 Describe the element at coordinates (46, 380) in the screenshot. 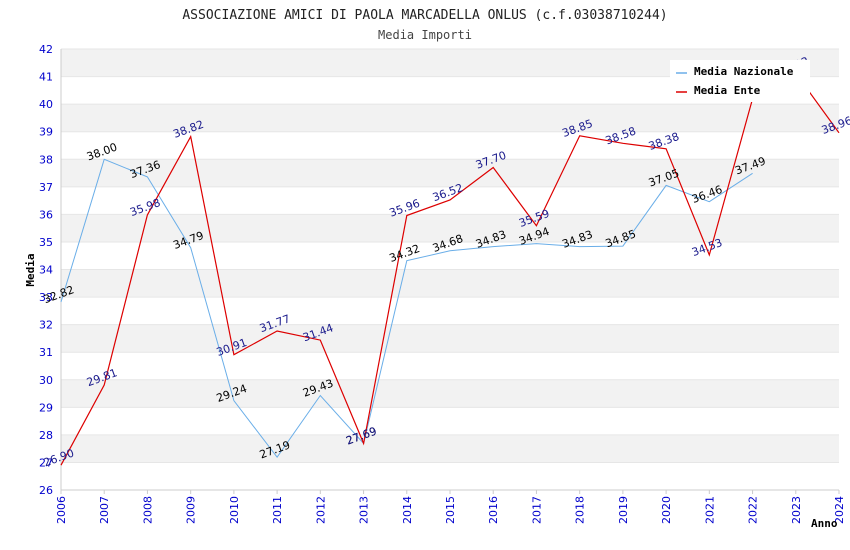

I see `y-tick-label: 30` at that location.